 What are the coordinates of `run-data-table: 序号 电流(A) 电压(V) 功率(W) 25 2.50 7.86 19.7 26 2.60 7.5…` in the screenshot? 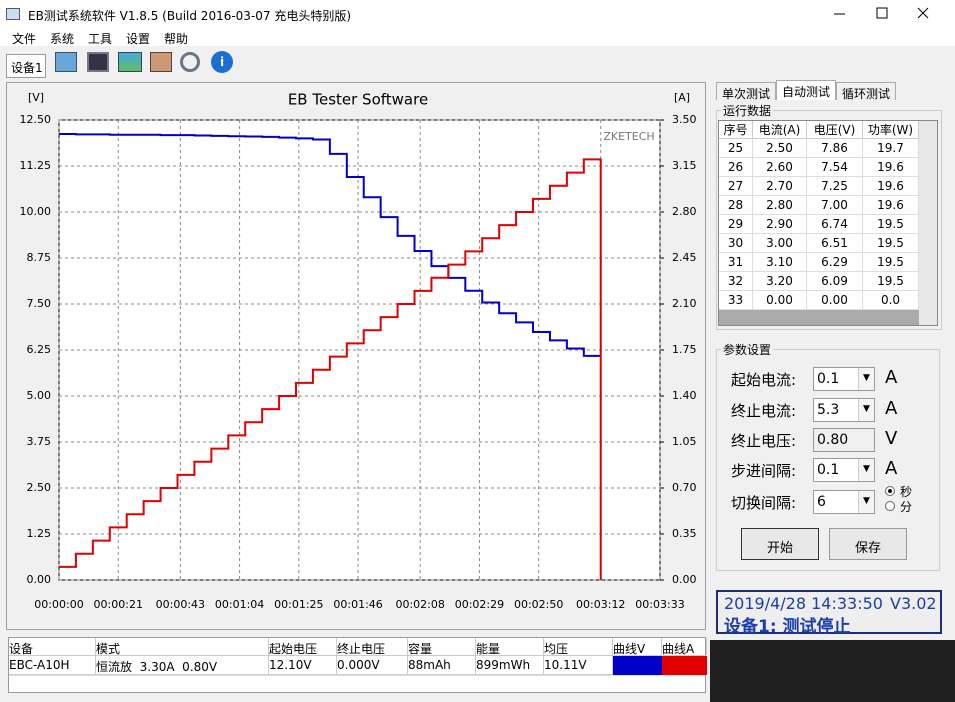 It's located at (828, 223).